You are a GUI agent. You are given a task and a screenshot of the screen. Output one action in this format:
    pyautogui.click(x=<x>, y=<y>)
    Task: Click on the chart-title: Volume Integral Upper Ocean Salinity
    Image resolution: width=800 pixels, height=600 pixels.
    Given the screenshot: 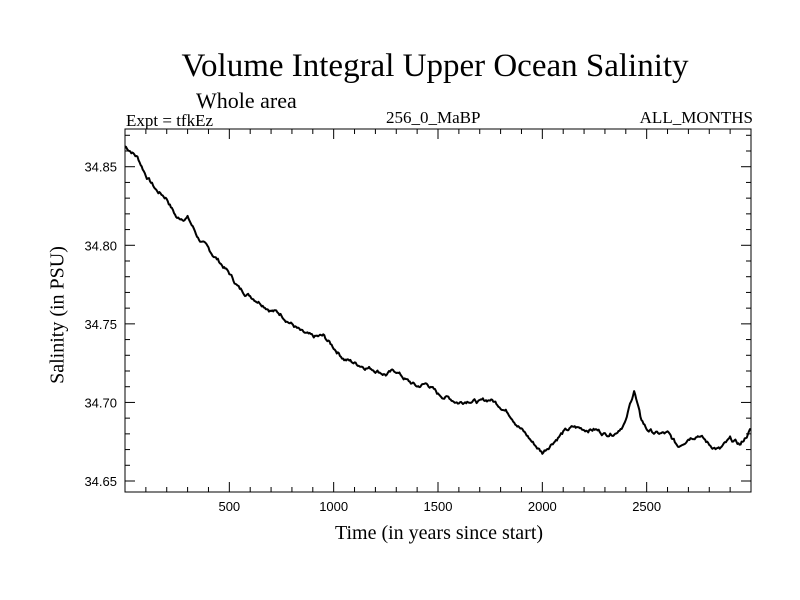 What is the action you would take?
    pyautogui.click(x=435, y=66)
    